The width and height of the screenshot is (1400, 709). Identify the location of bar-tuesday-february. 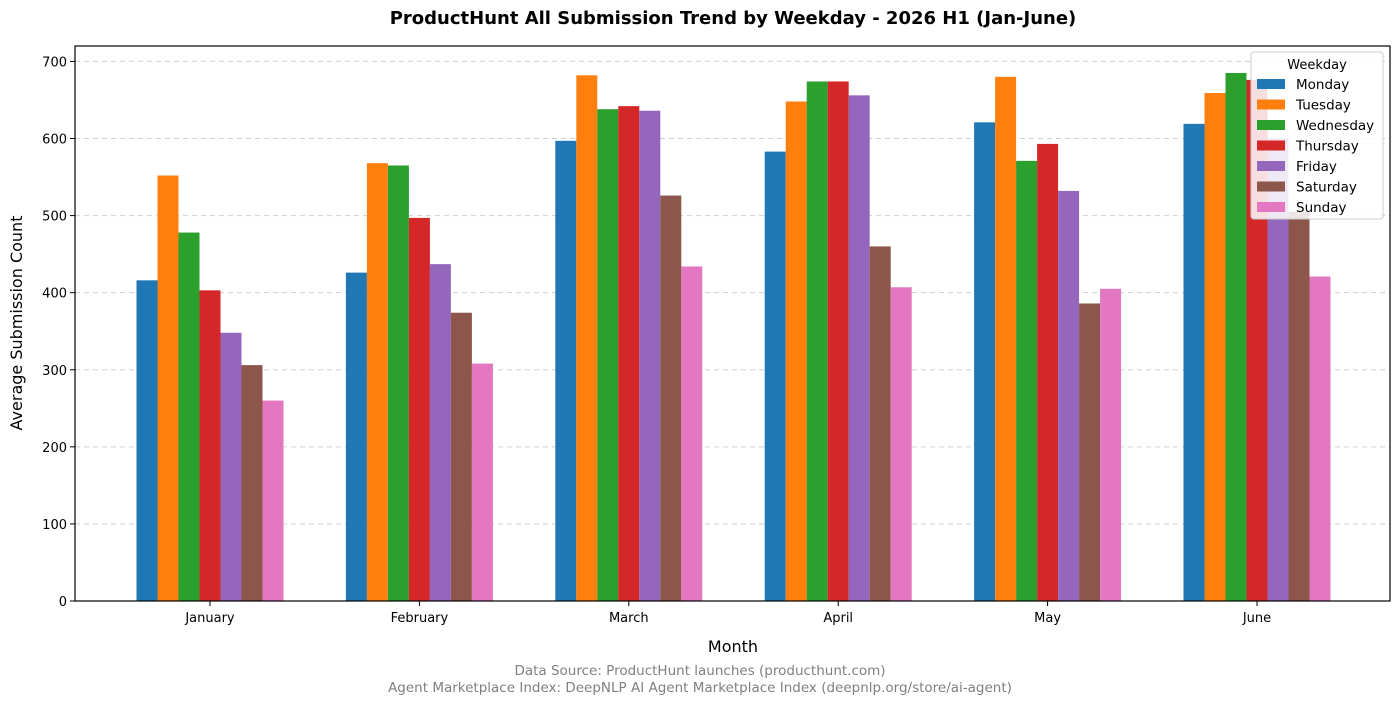
(377, 382).